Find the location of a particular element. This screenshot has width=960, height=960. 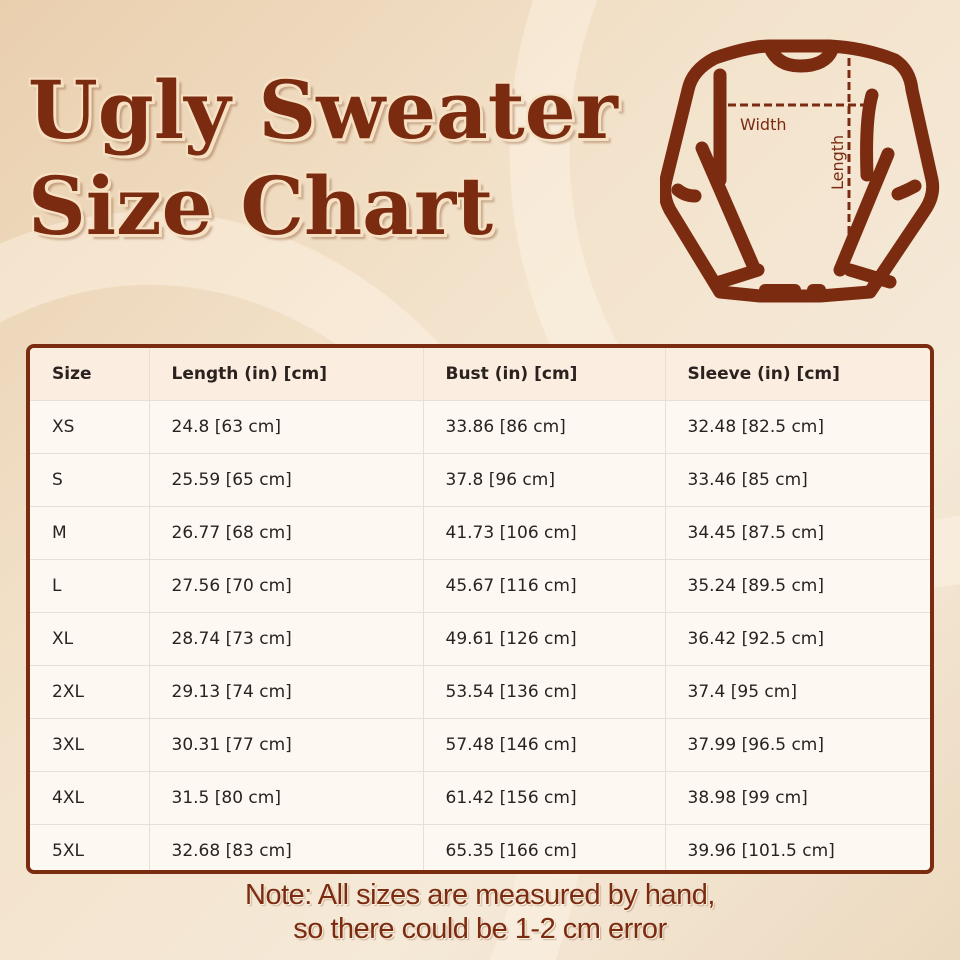

table-cell: 57.48 [146 cm] is located at coordinates (544, 745).